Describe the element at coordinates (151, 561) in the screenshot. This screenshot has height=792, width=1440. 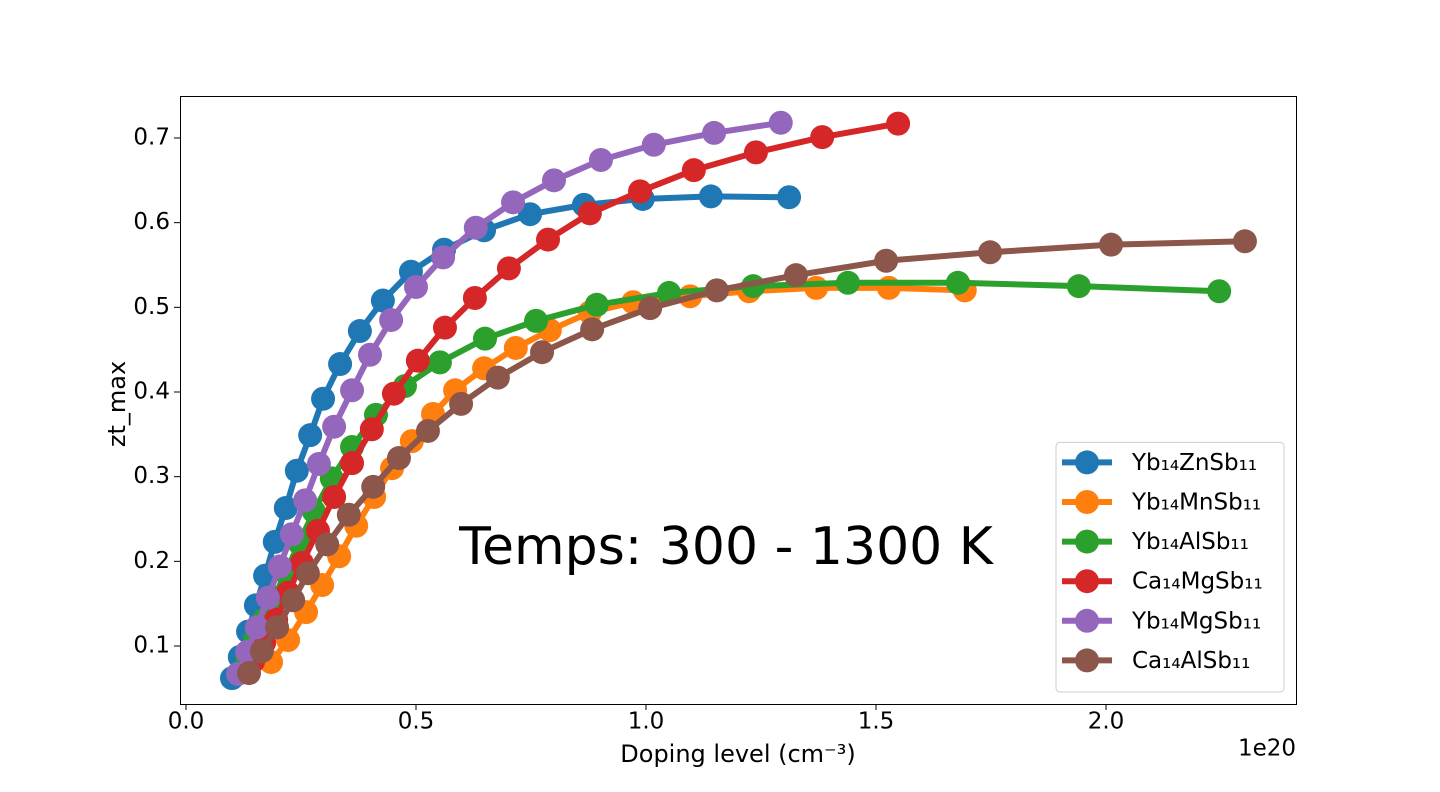
I see `y-tick-label: 0.2` at that location.